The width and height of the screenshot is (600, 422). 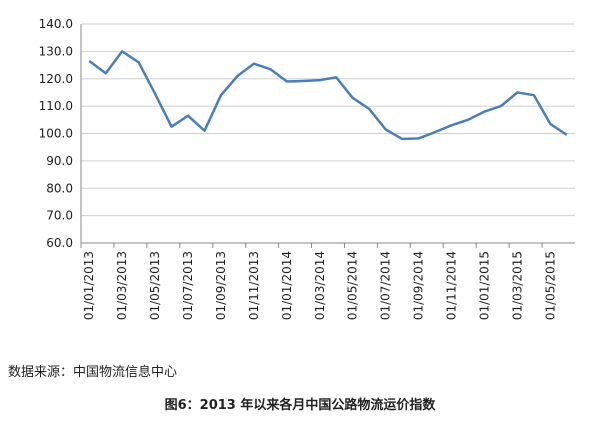 I want to click on x-tick-label: 01/11/2013, so click(x=254, y=285).